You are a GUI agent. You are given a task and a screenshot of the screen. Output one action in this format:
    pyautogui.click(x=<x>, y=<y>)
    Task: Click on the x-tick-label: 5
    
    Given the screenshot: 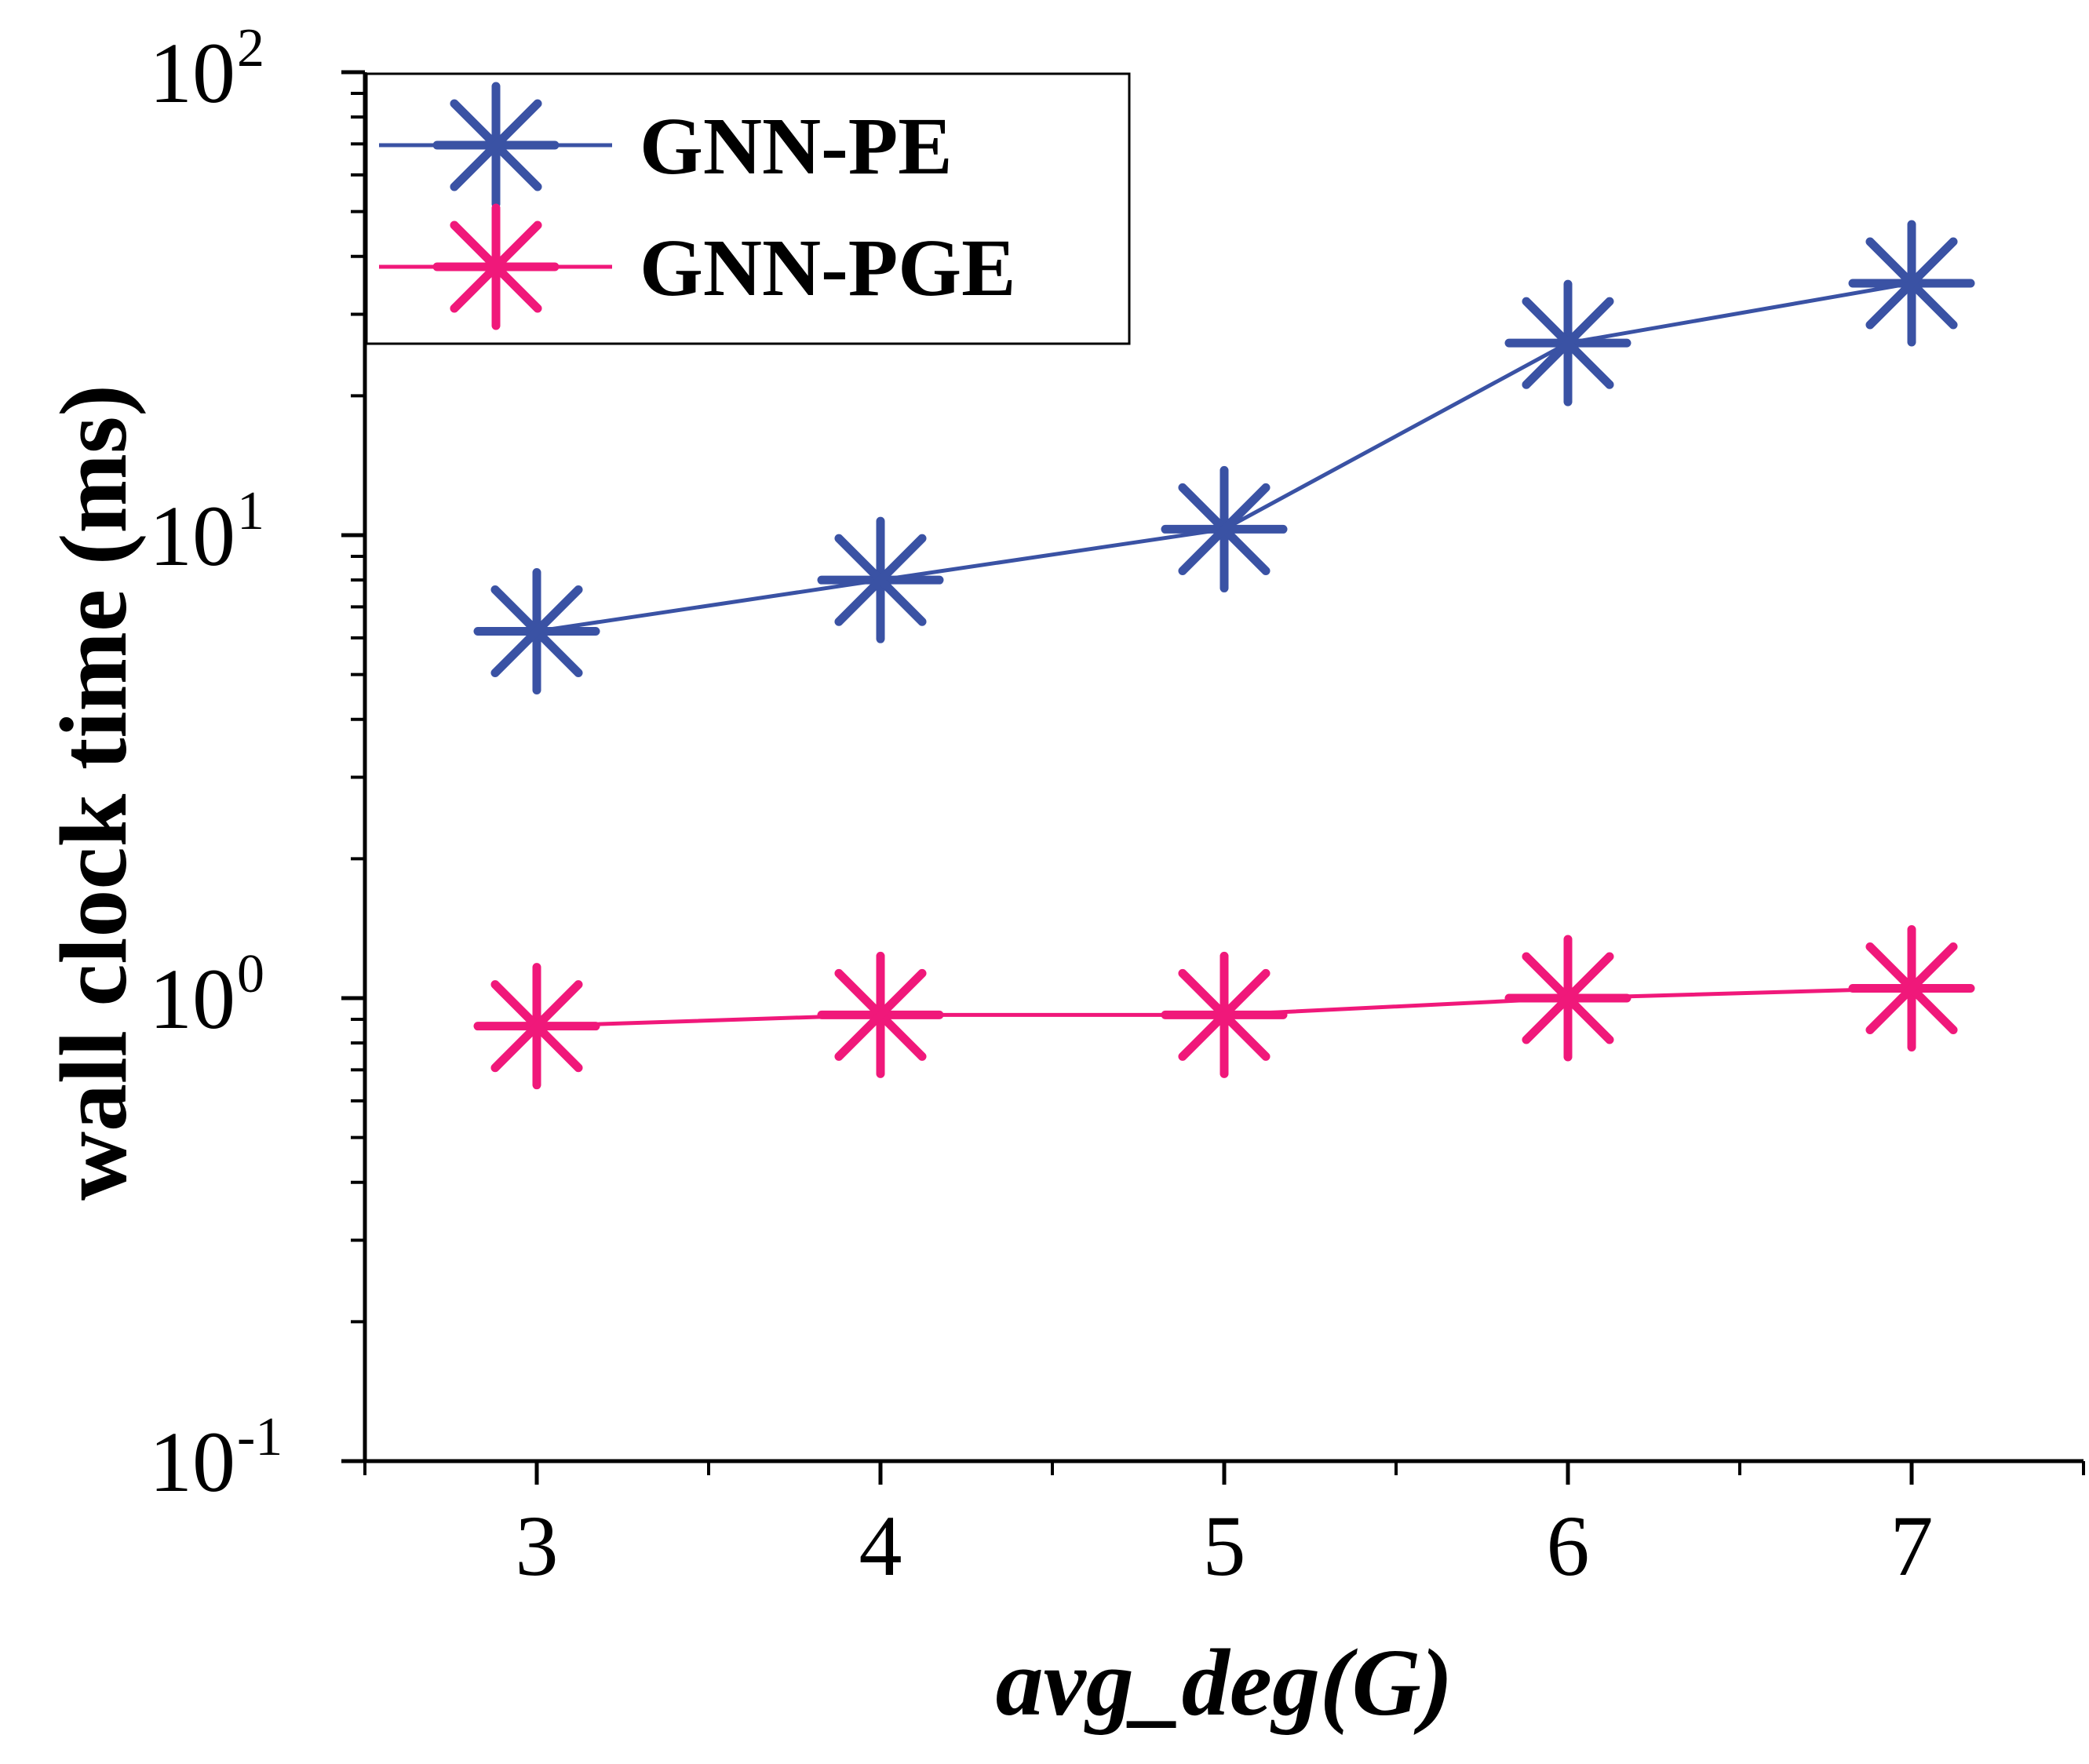 What is the action you would take?
    pyautogui.click(x=1224, y=1546)
    